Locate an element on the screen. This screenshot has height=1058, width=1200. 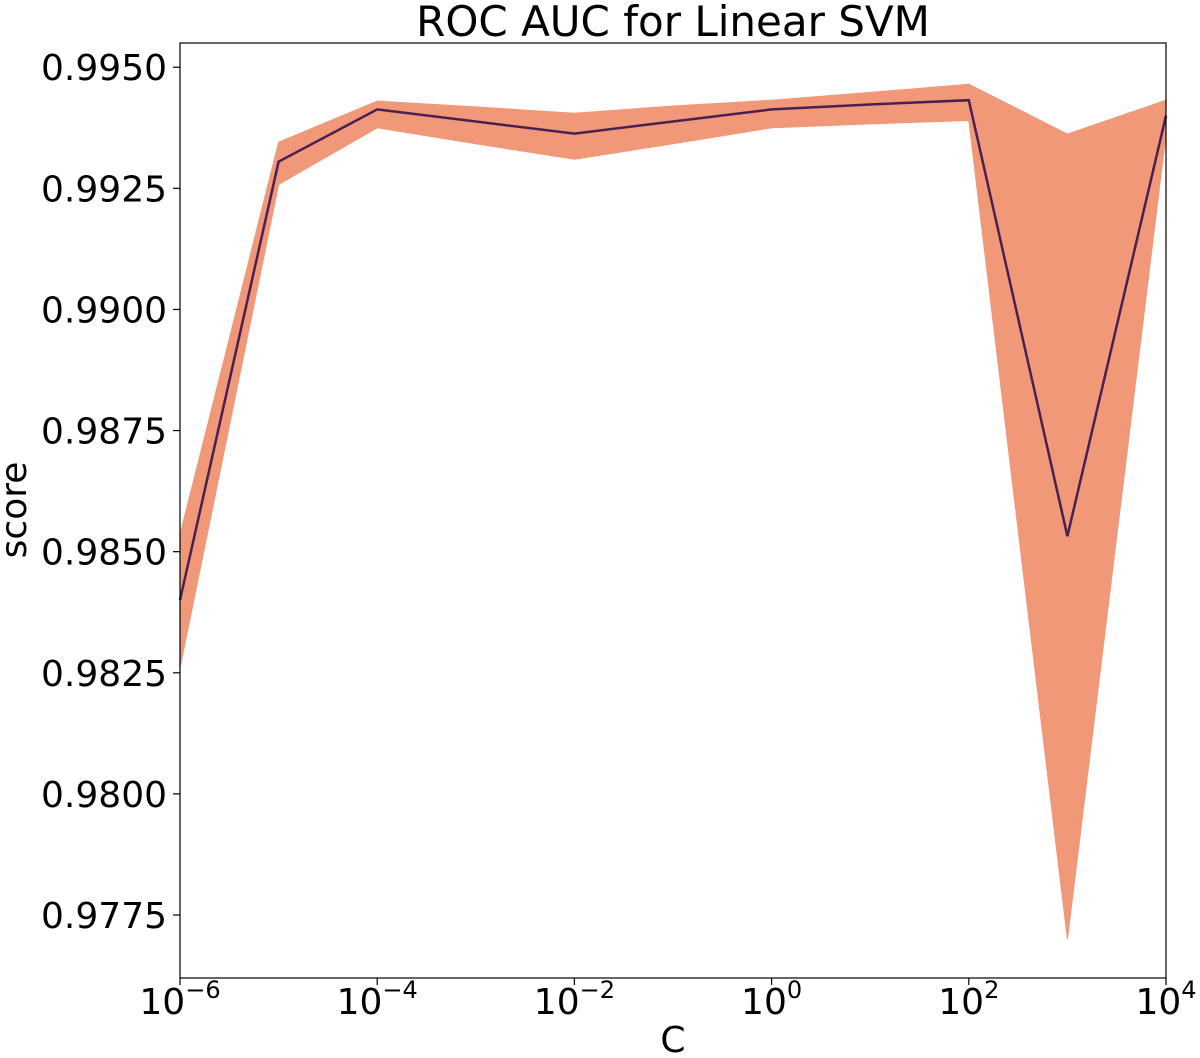
y-tick-label: 0.9950 is located at coordinates (104, 68).